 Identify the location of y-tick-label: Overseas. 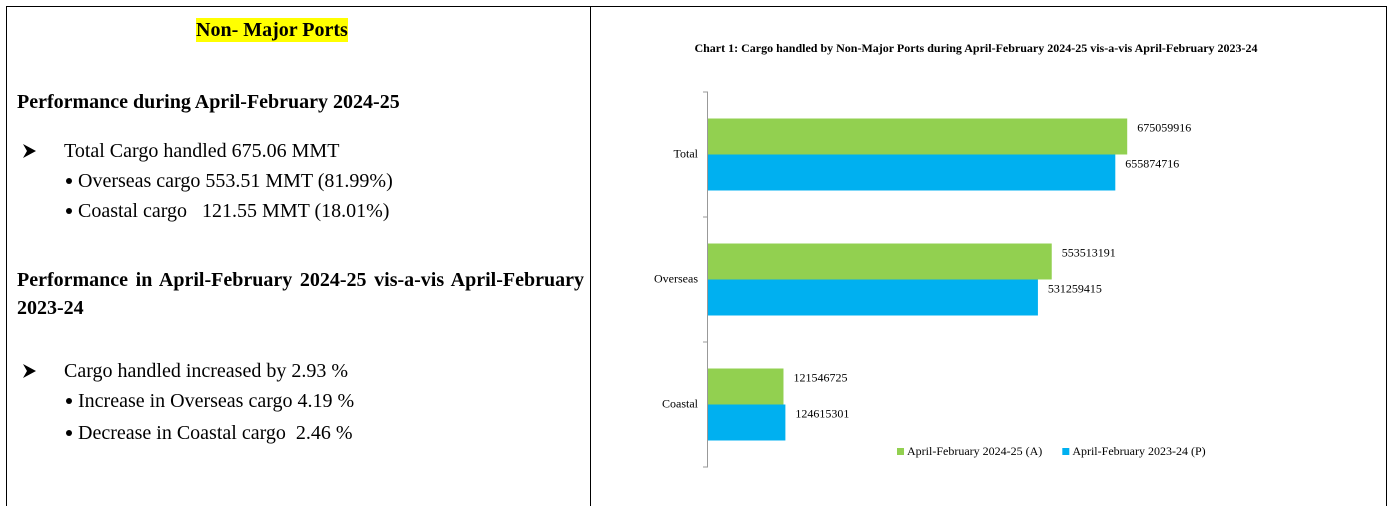
(676, 278).